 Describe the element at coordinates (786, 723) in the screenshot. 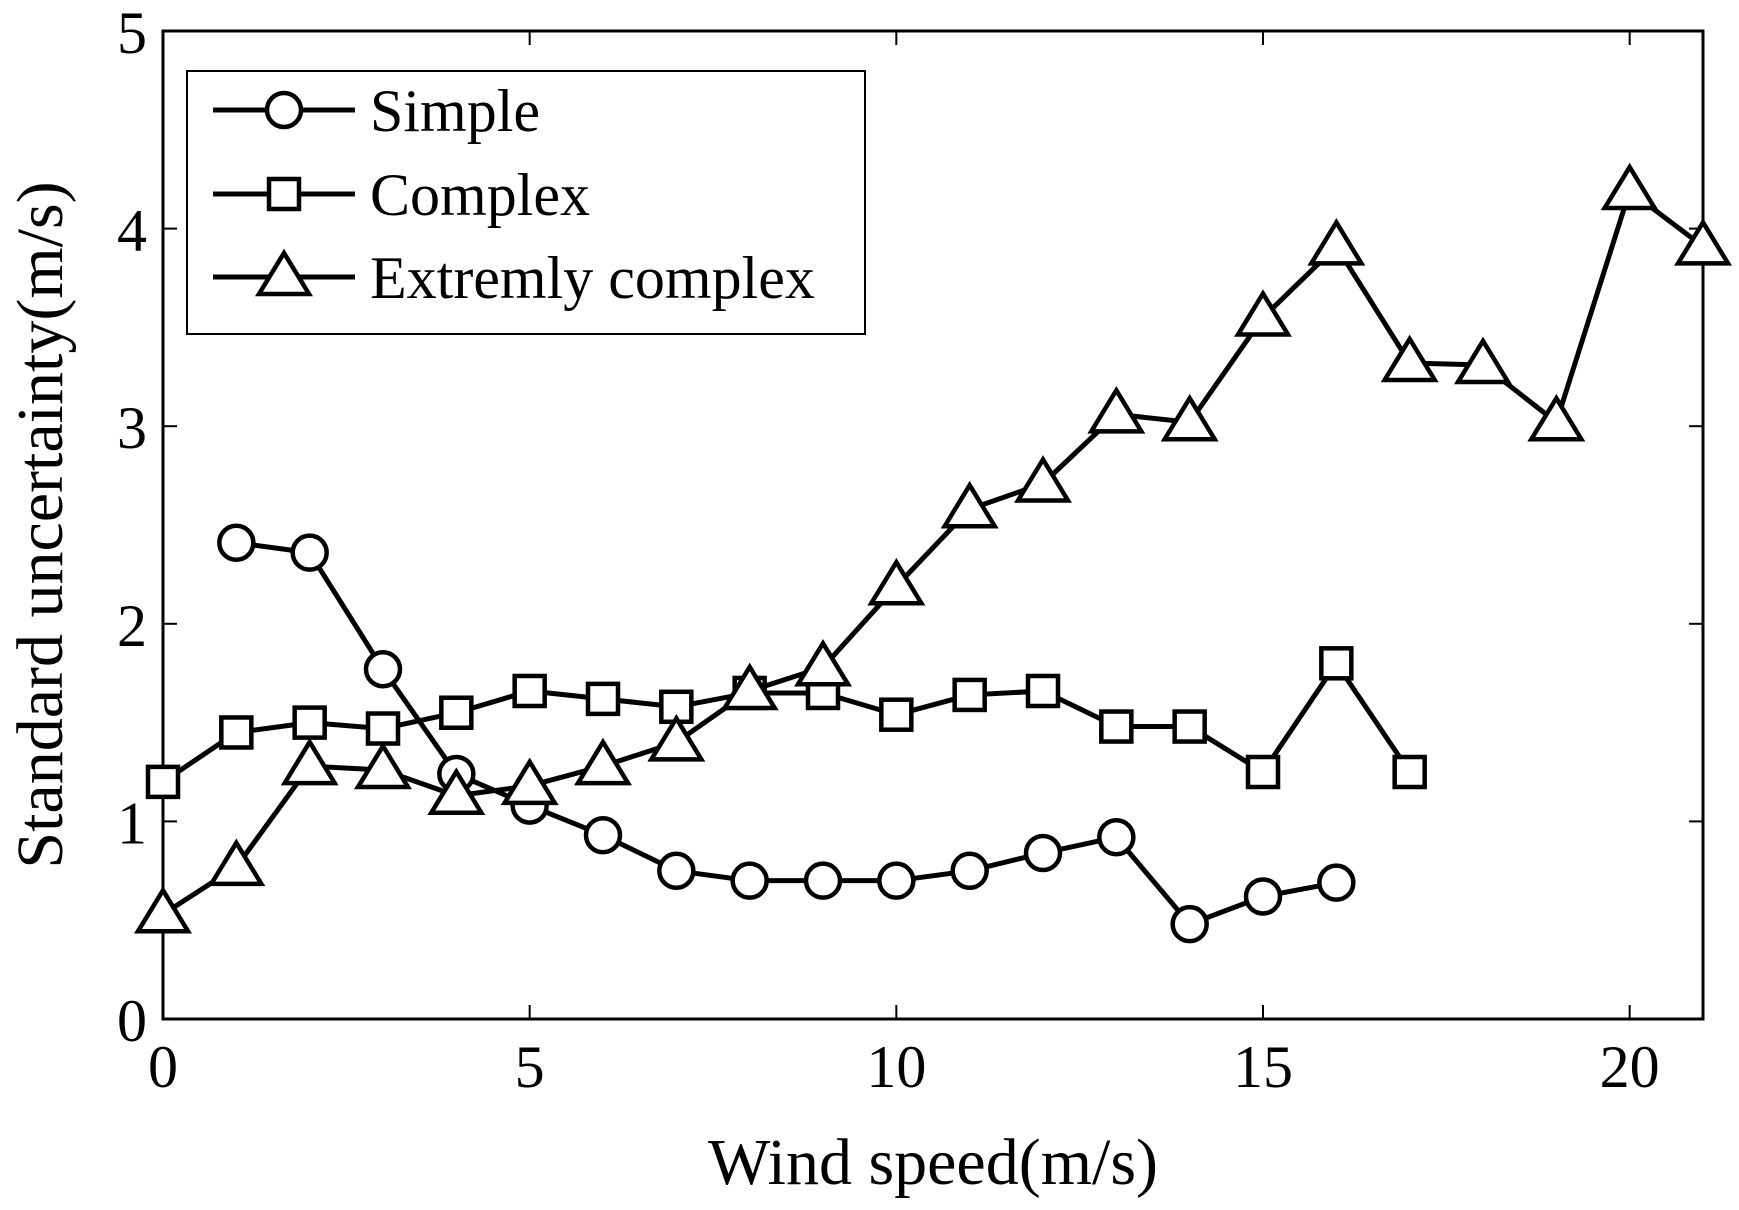

I see `series-complex` at that location.